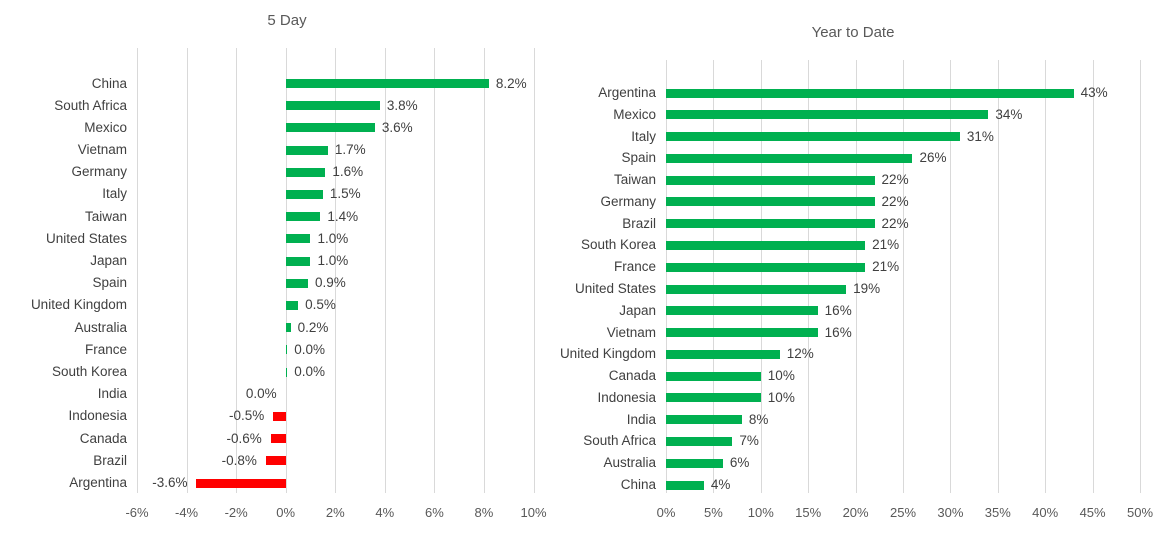 The width and height of the screenshot is (1164, 542). What do you see at coordinates (713, 512) in the screenshot?
I see `x-axis-tick-label: 5%` at bounding box center [713, 512].